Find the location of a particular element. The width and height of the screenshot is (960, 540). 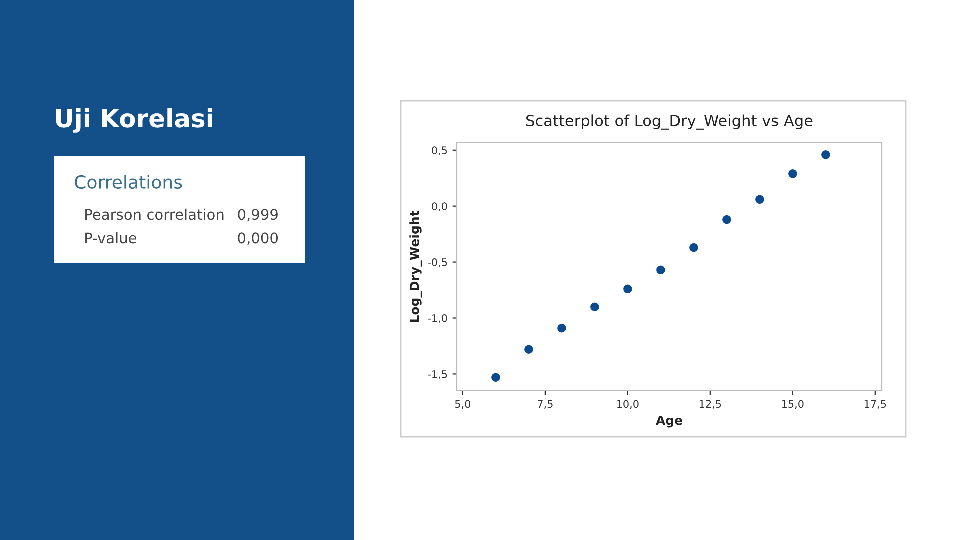

text: P-value is located at coordinates (111, 238).